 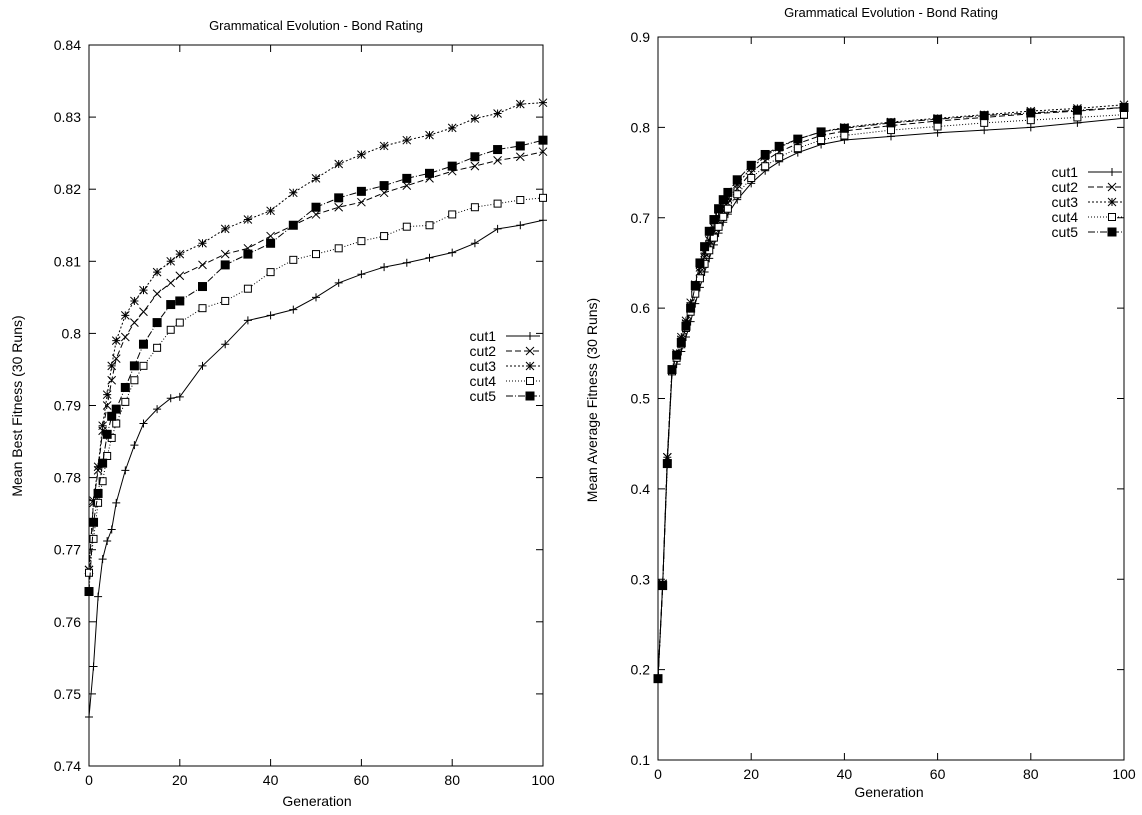 I want to click on y-tick-label: 0.7, so click(x=641, y=218).